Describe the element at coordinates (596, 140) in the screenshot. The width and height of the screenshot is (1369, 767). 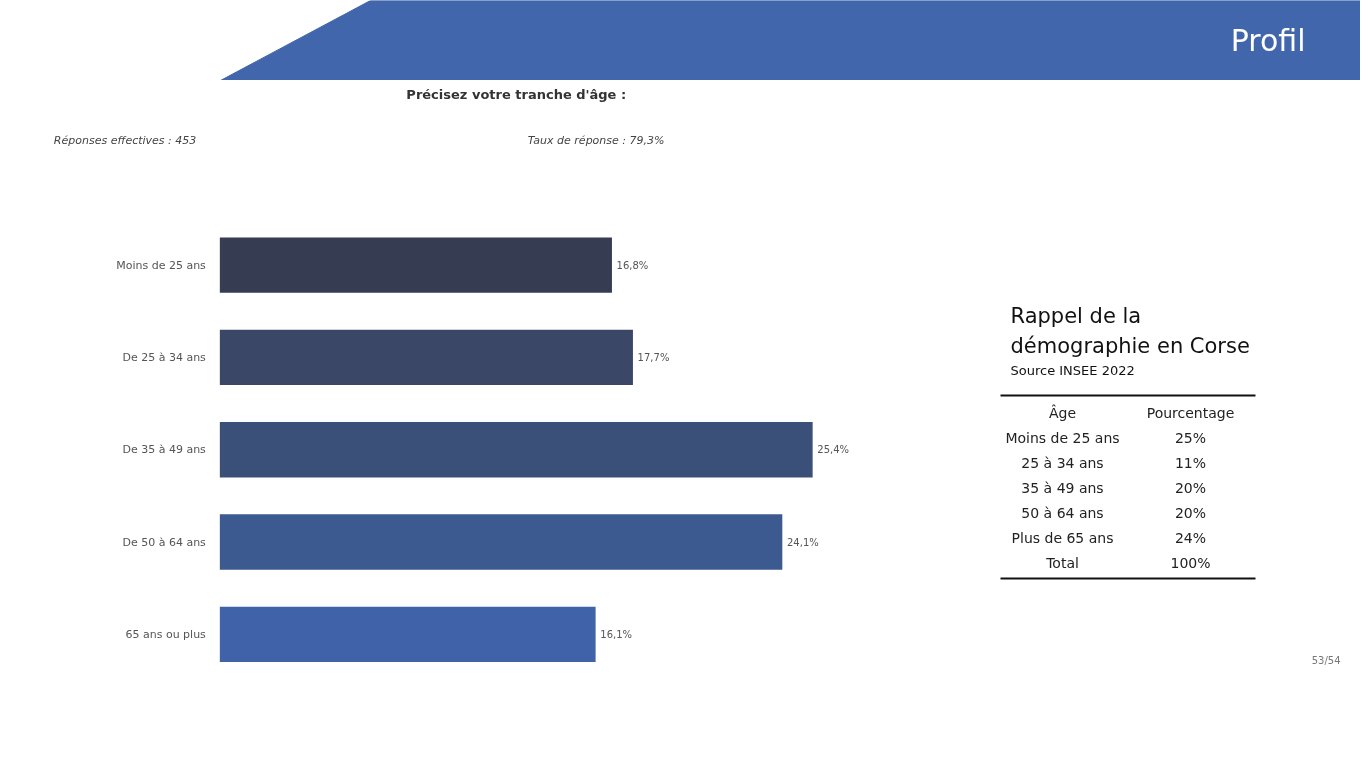
I see `text: Taux de réponse : 79,3%` at that location.